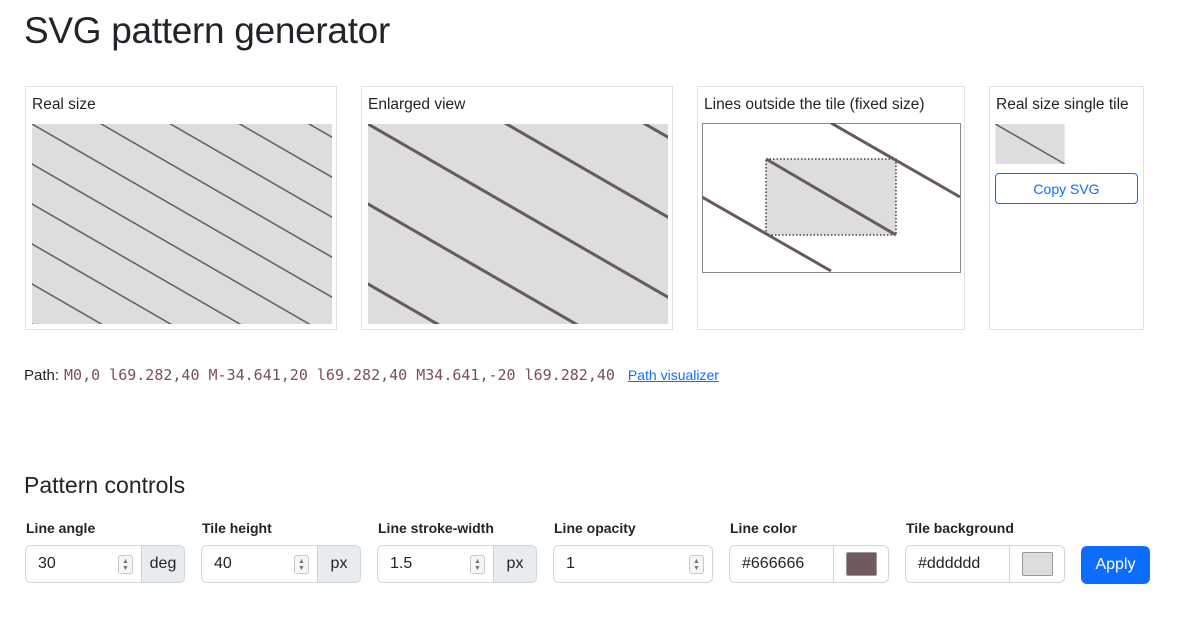  I want to click on line-color-swatch, so click(861, 564).